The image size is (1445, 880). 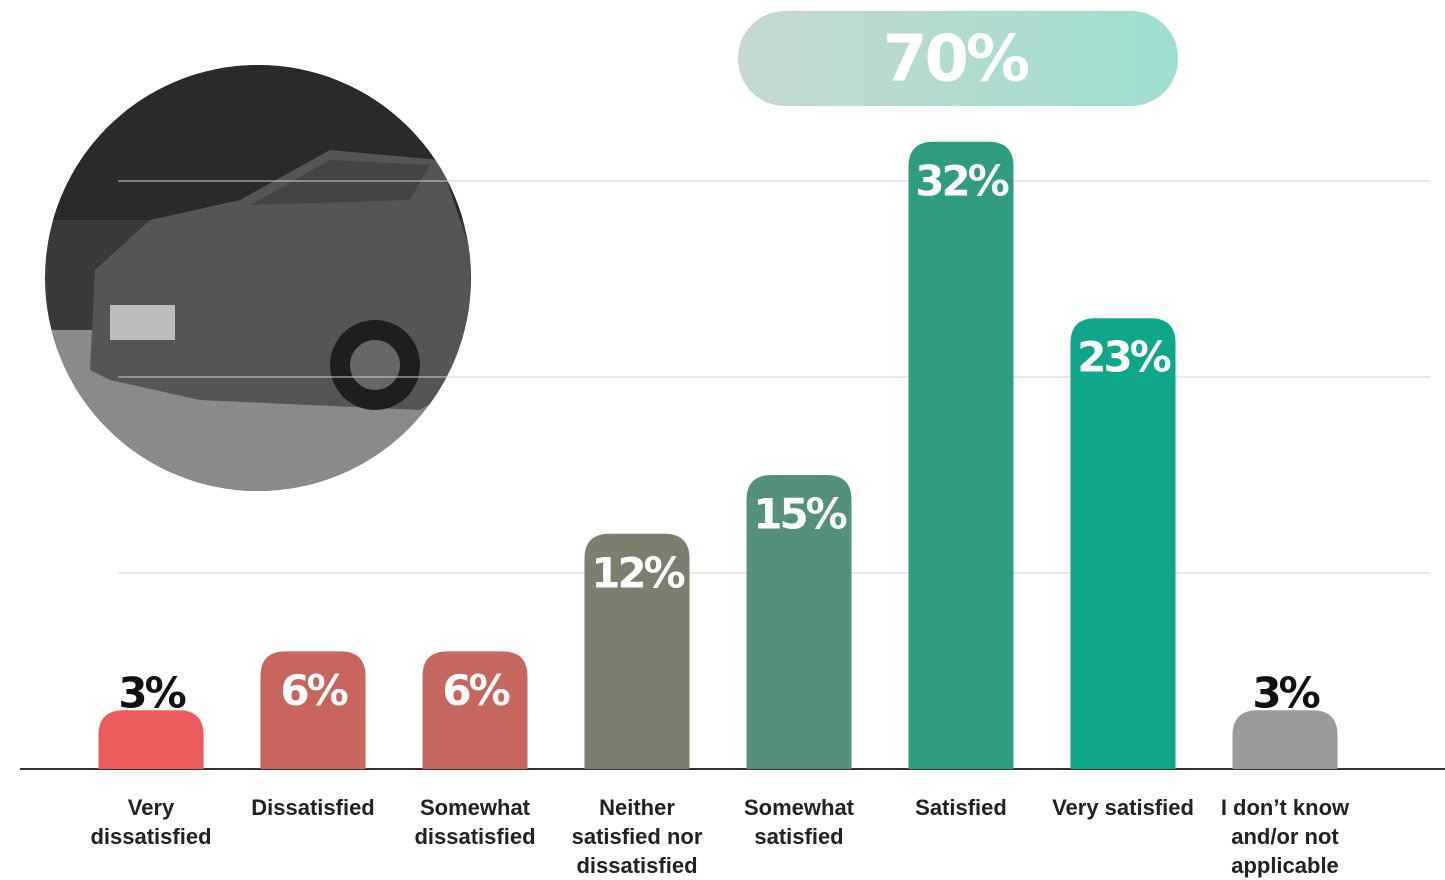 I want to click on x-tick-label: I don’t know and/or not applicable, so click(x=1285, y=836).